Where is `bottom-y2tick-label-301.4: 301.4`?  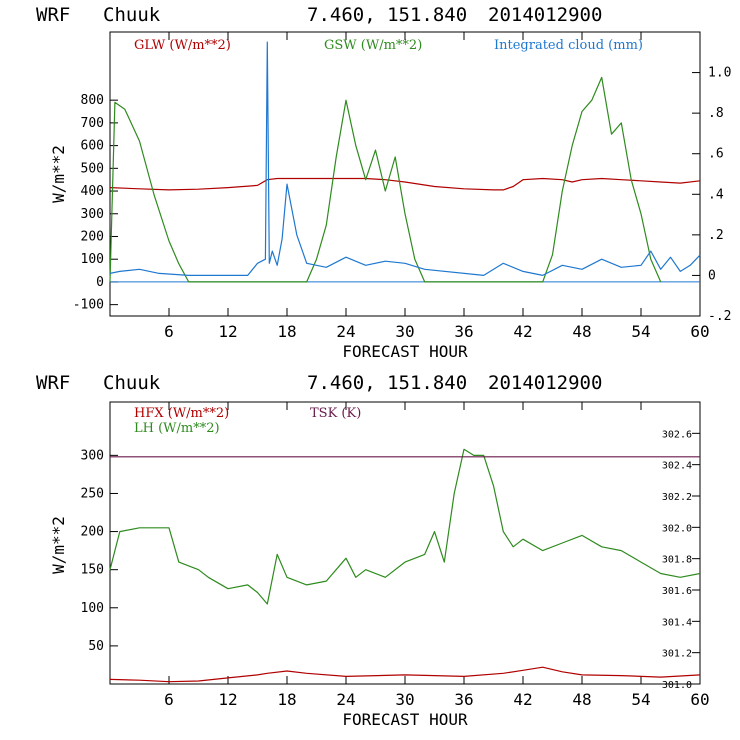
bottom-y2tick-label-301.4: 301.4 is located at coordinates (677, 622).